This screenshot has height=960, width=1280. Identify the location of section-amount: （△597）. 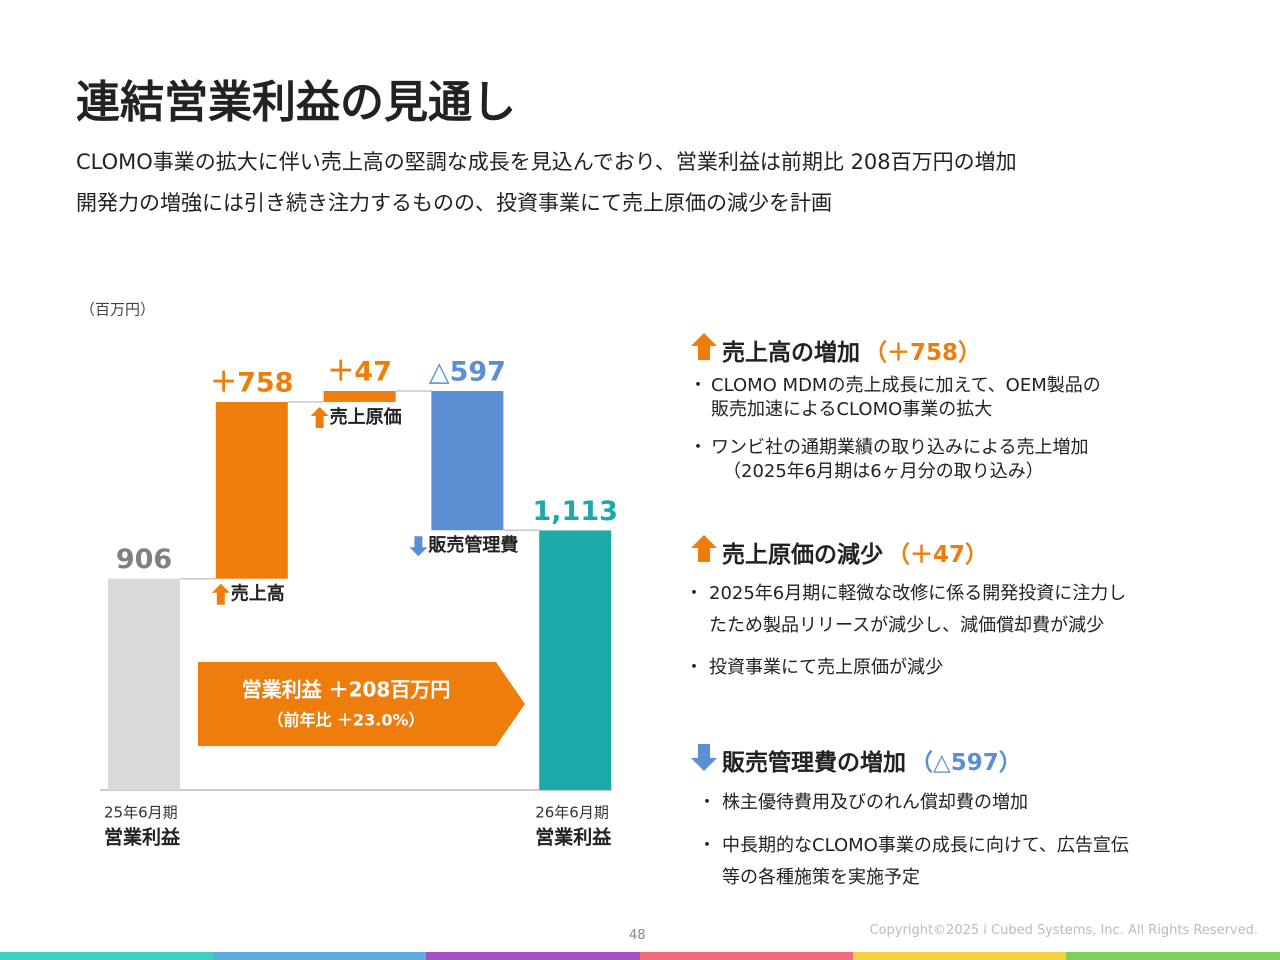
(966, 763).